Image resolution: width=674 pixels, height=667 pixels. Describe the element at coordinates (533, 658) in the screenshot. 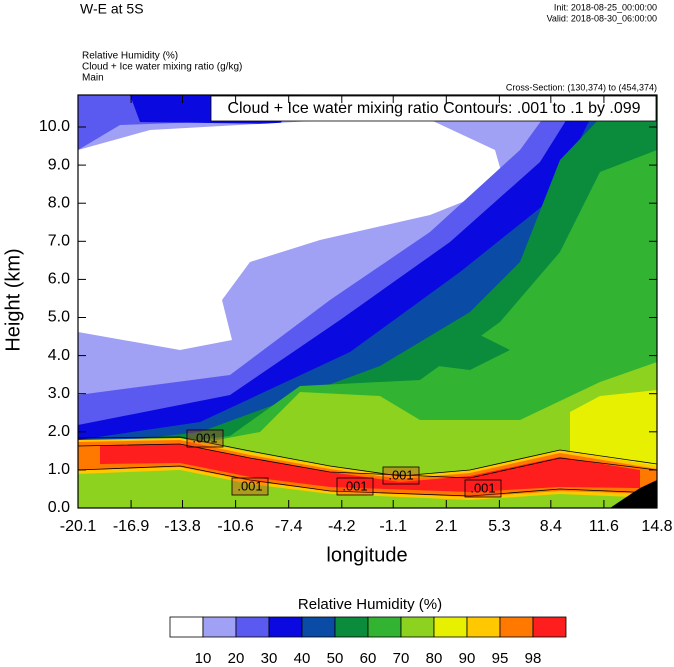

I see `colorbar-label: 98` at that location.